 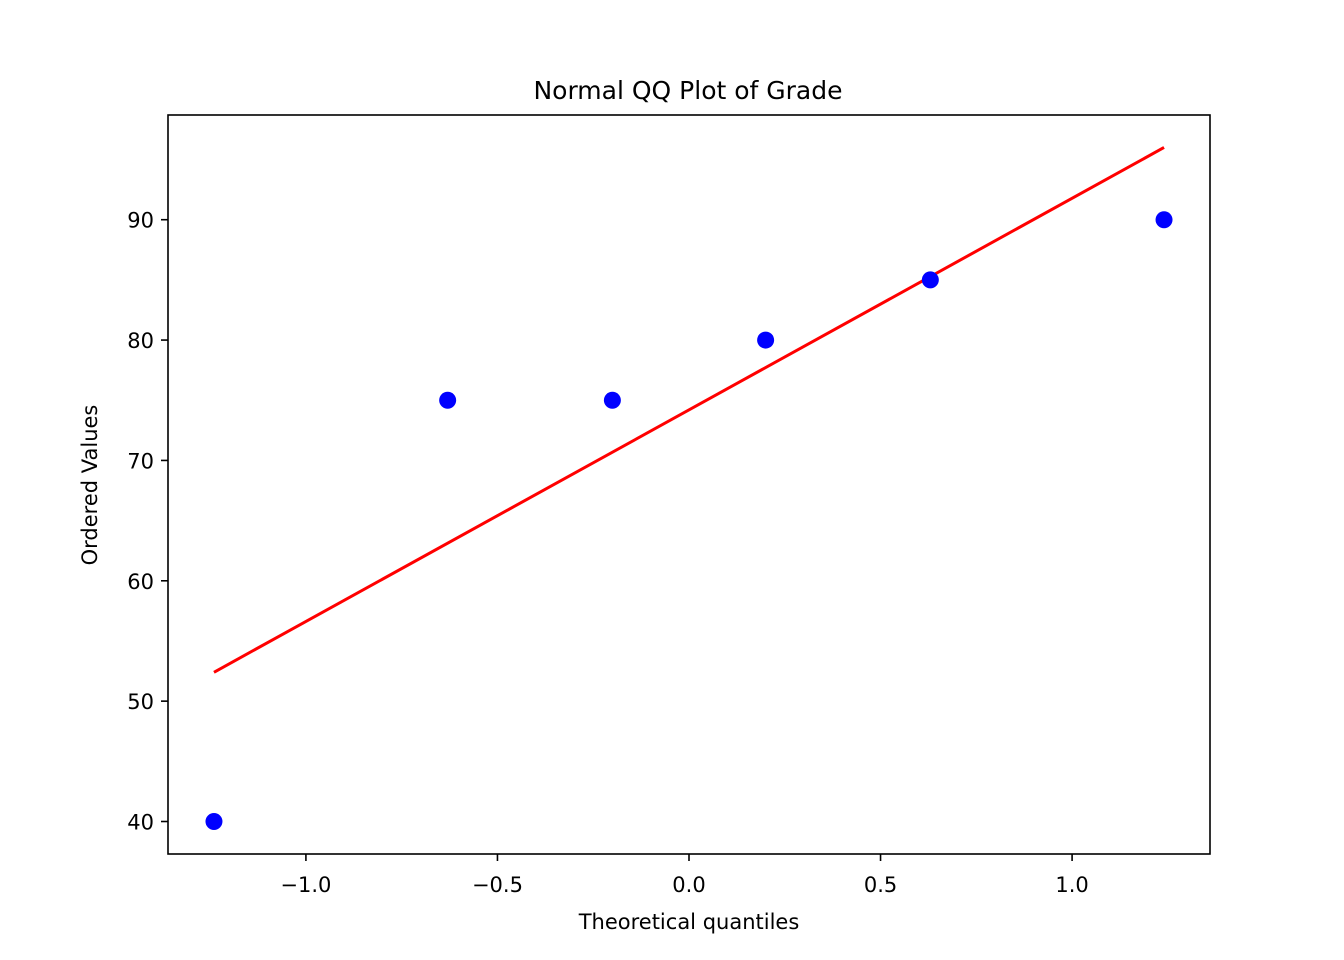 I want to click on x-tick-label: −0.5, so click(x=497, y=885).